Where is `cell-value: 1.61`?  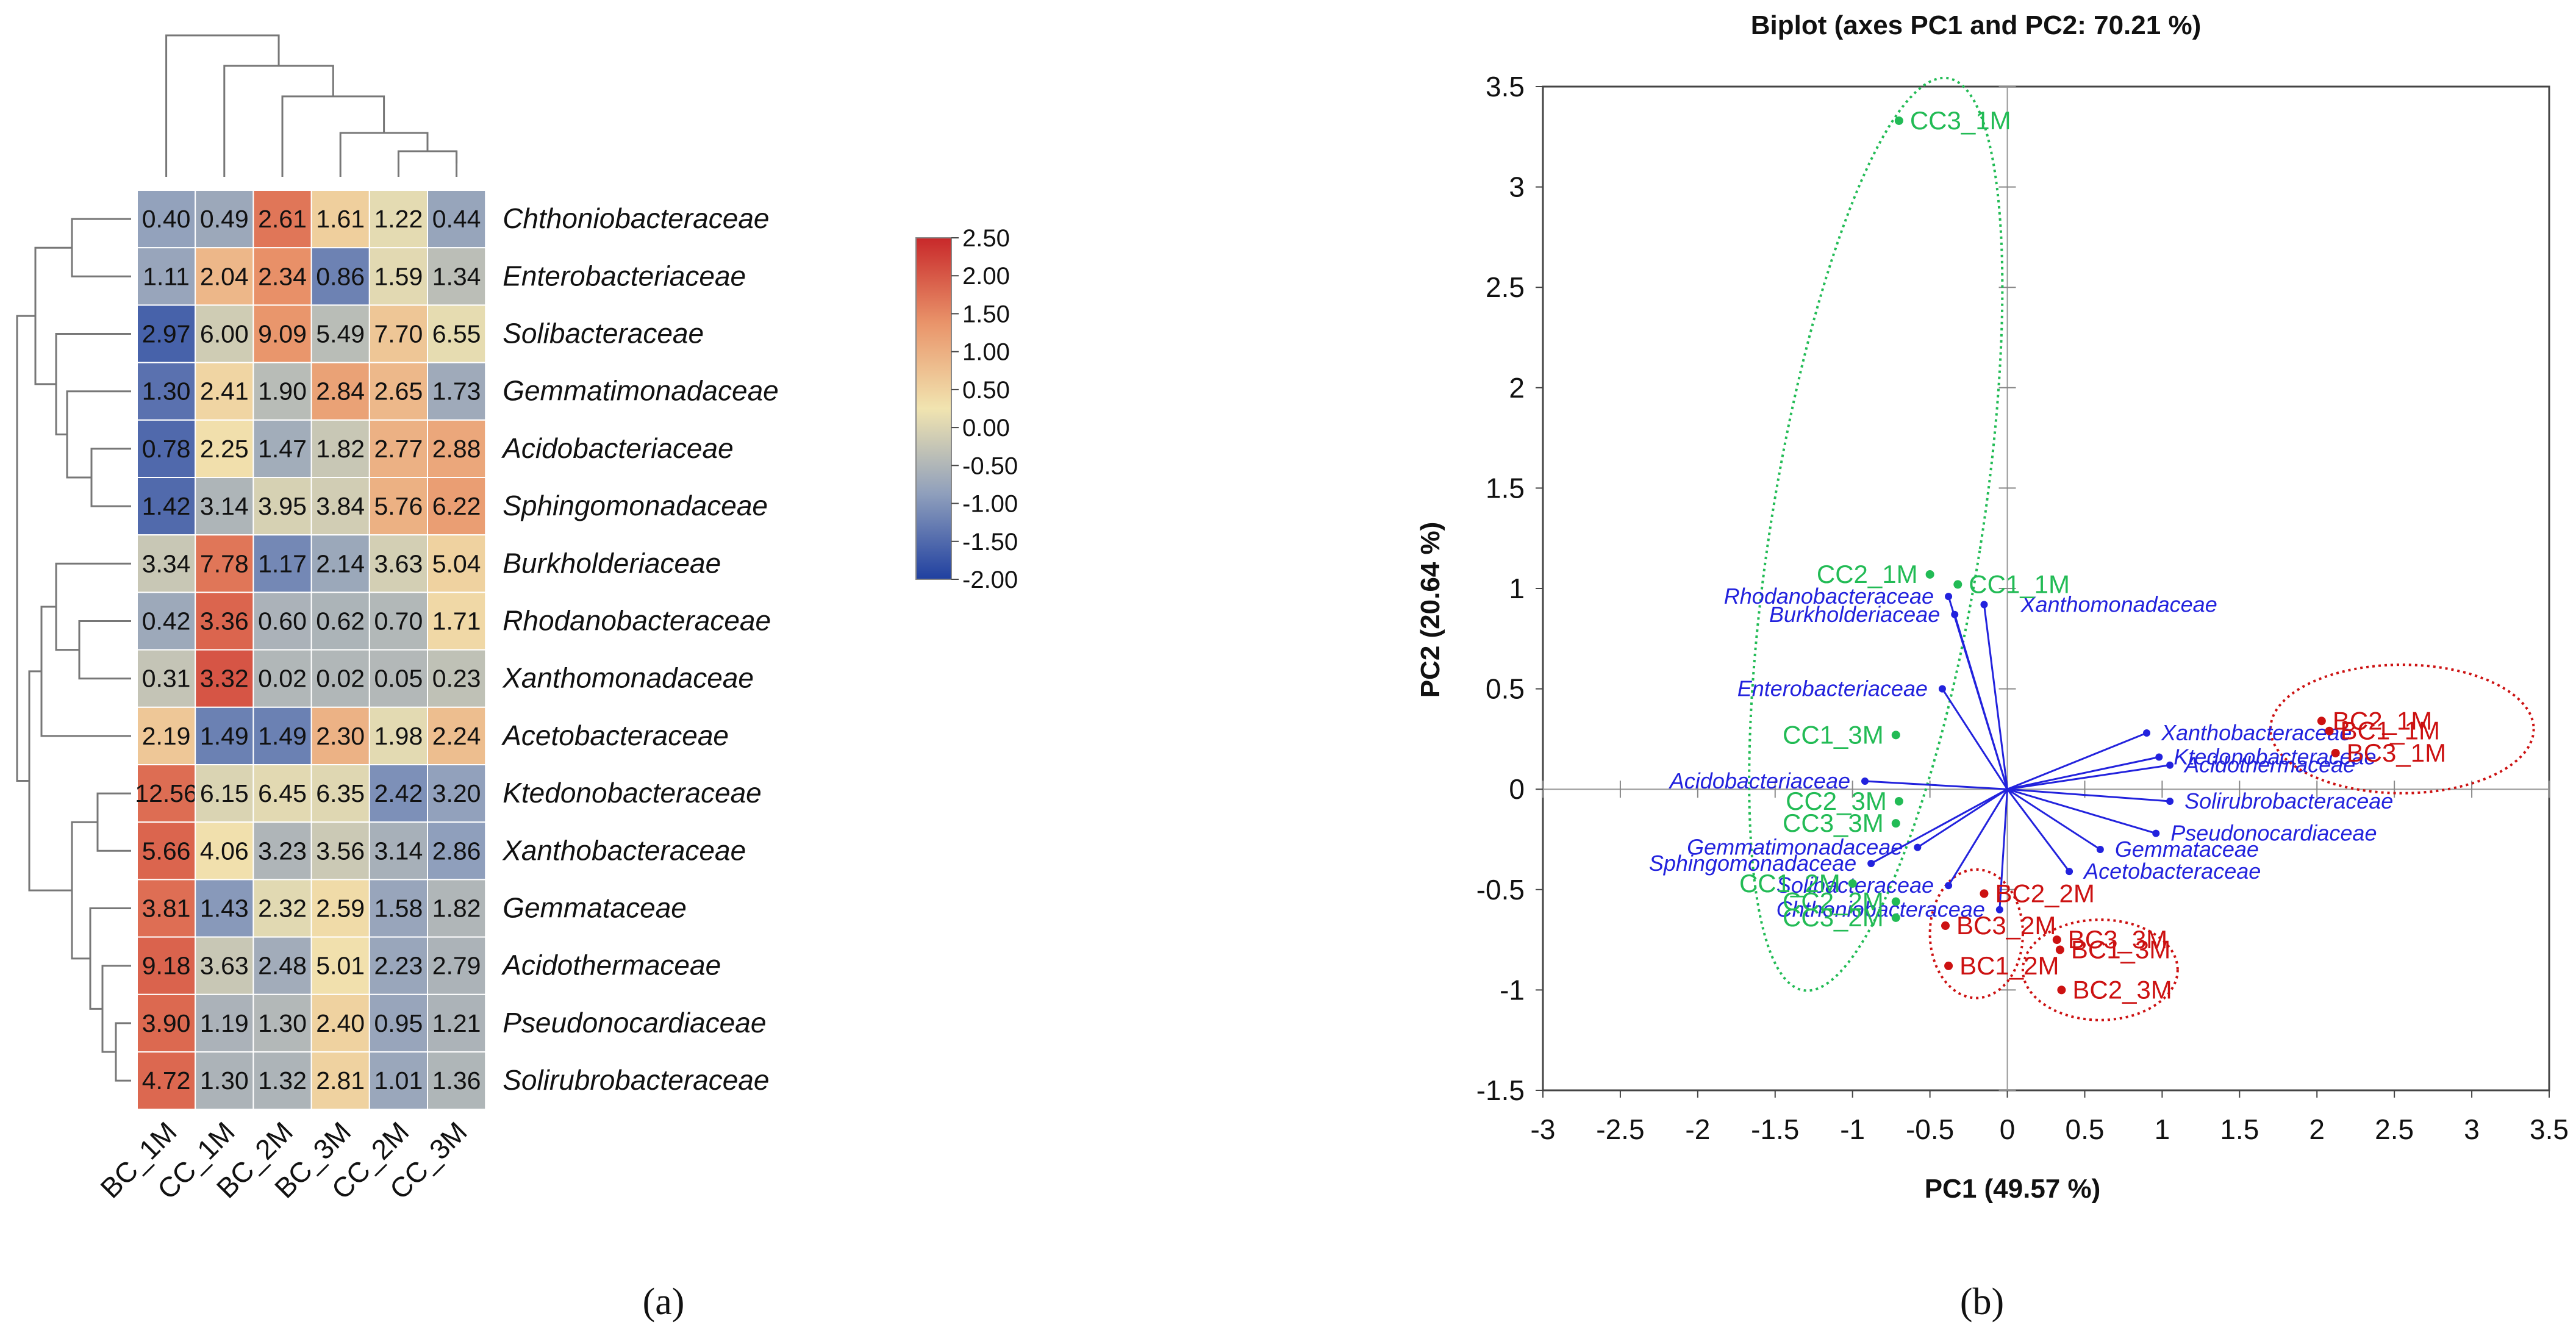 cell-value: 1.61 is located at coordinates (340, 219).